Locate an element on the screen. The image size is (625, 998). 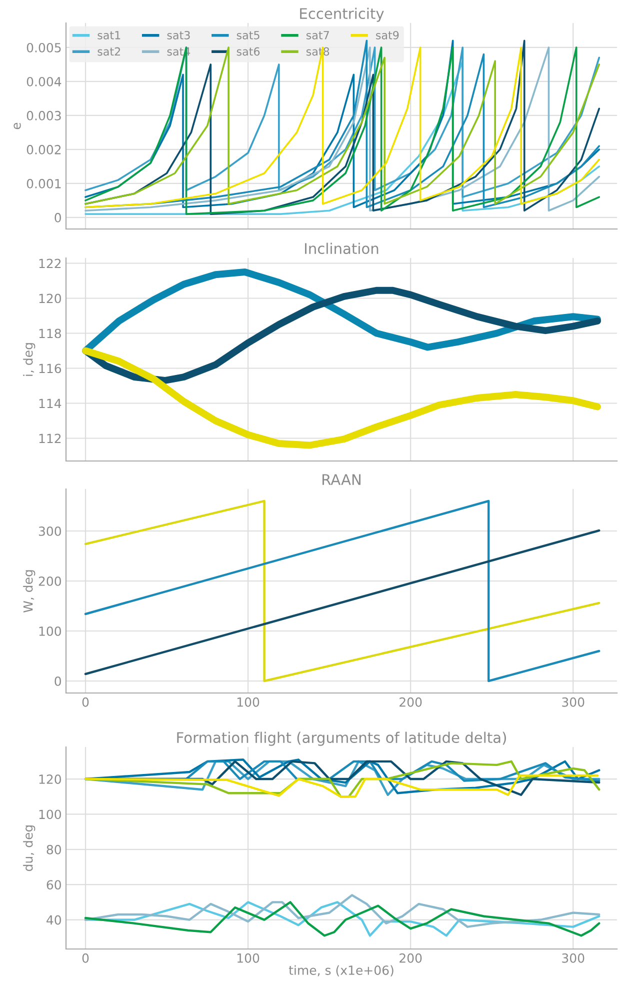
y-tick-label: 116 is located at coordinates (50, 369).